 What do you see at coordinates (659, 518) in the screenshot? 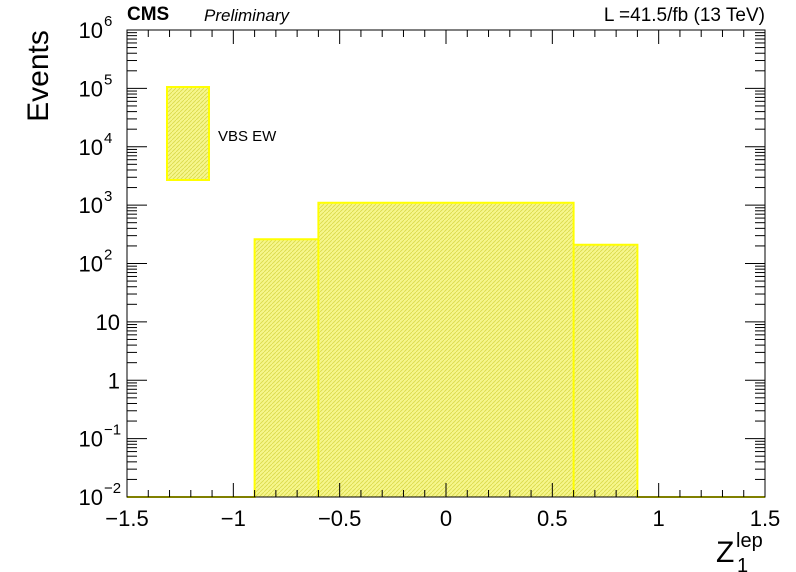
I see `x-tick-label: 1` at bounding box center [659, 518].